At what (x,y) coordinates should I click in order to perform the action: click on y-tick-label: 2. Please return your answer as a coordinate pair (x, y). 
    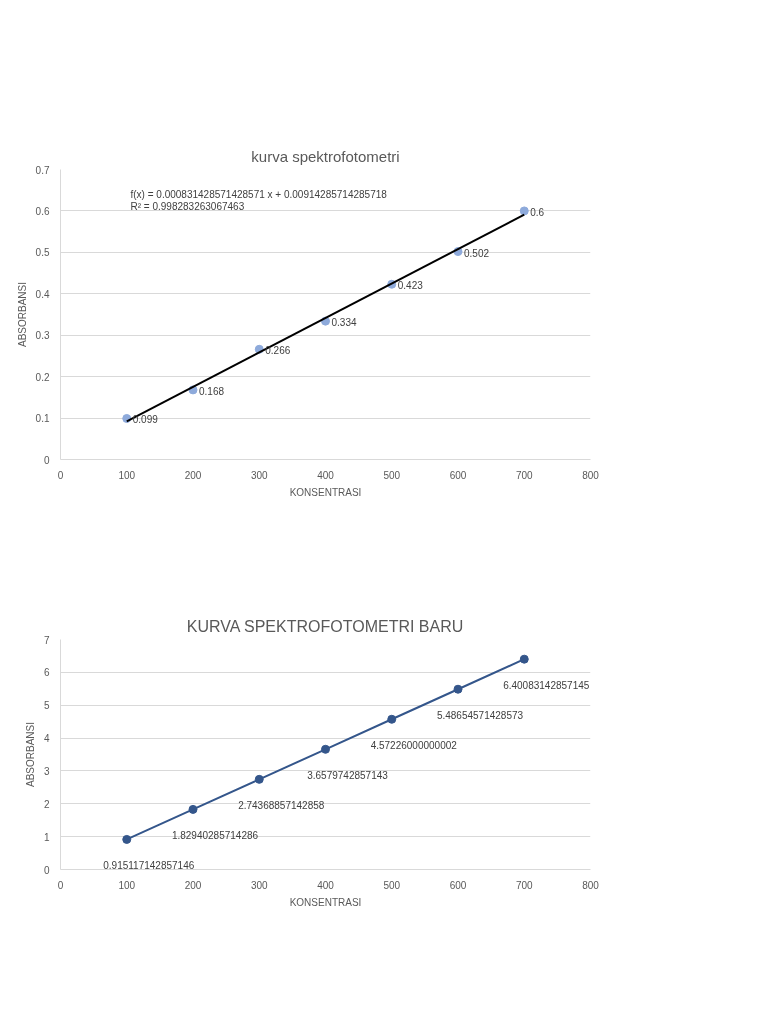
    Looking at the image, I should click on (46, 804).